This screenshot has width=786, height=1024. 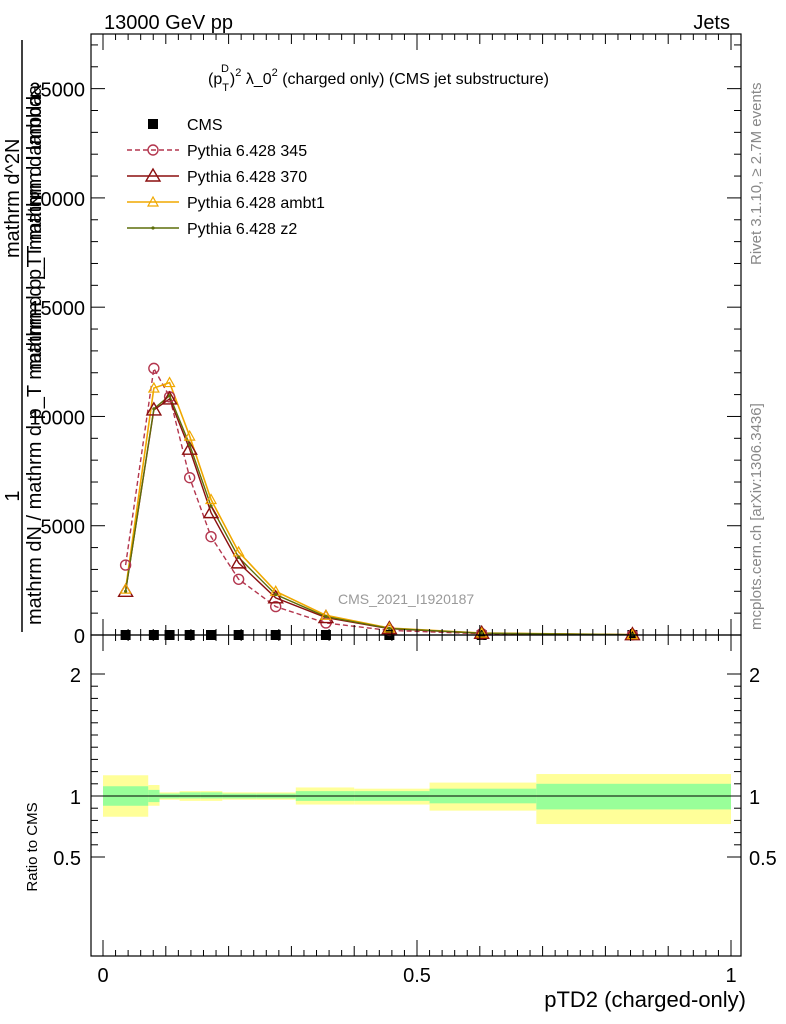 I want to click on legend-marker-pythia-ambt1, so click(x=153, y=201).